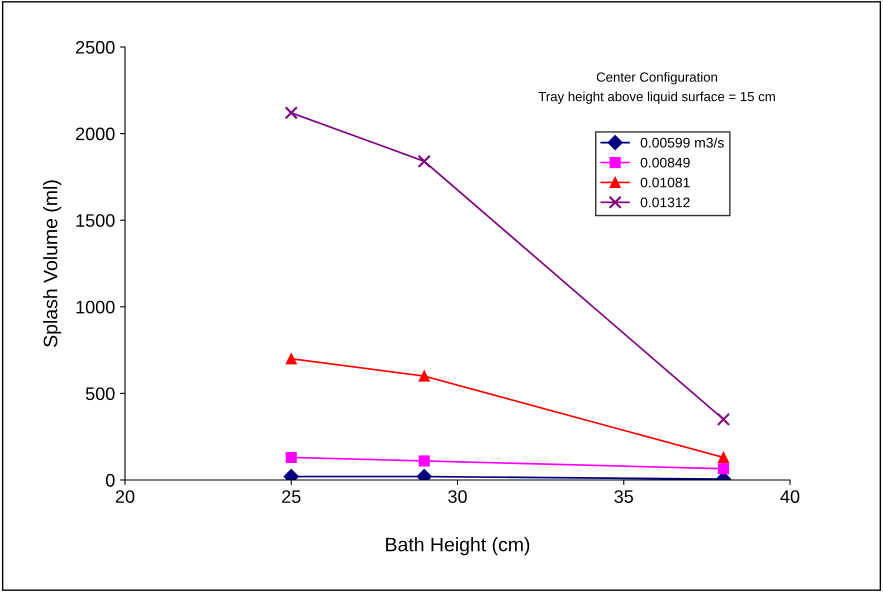 This screenshot has height=592, width=883. What do you see at coordinates (657, 78) in the screenshot?
I see `annotation: Center Configuration` at bounding box center [657, 78].